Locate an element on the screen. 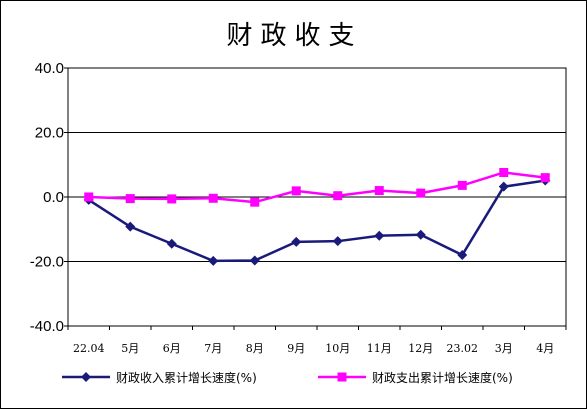 Image resolution: width=587 pixels, height=409 pixels. x-tick-label: 6月 is located at coordinates (172, 348).